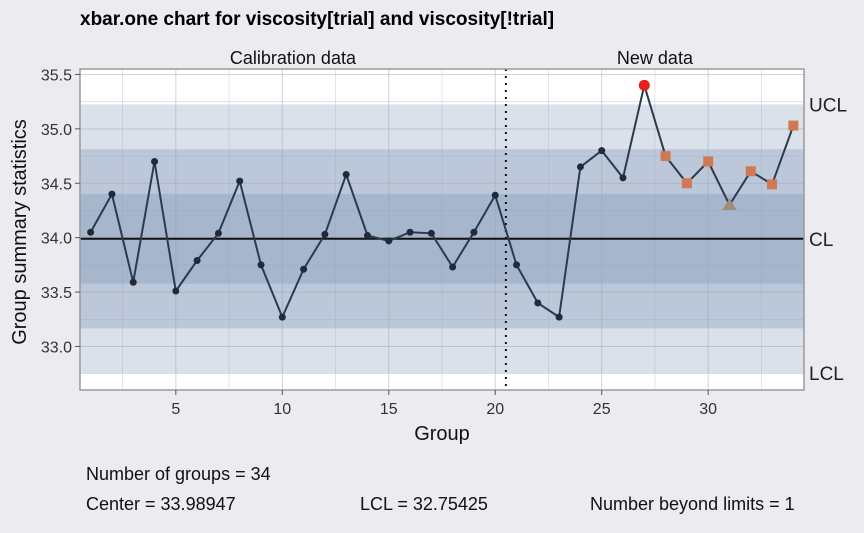 Image resolution: width=864 pixels, height=533 pixels. What do you see at coordinates (424, 504) in the screenshot?
I see `stat-lcl: LCL = 32.75425` at bounding box center [424, 504].